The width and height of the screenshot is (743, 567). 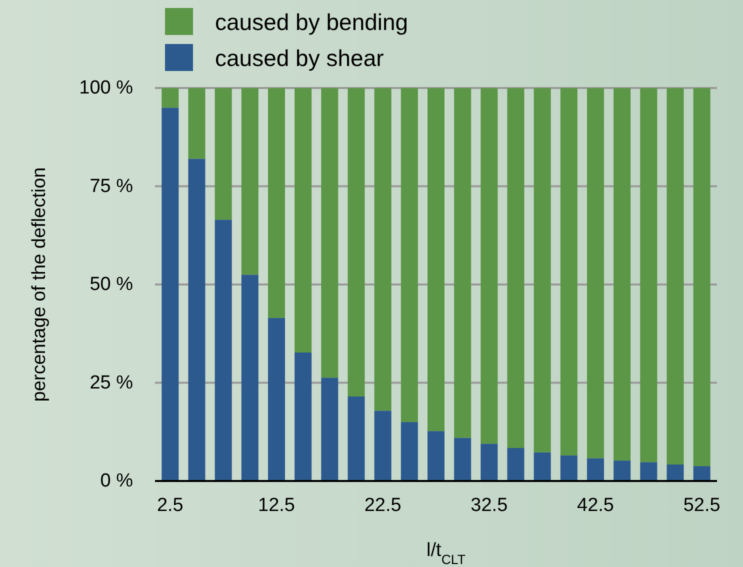 What do you see at coordinates (489, 505) in the screenshot?
I see `x-tick-label: 32.5` at bounding box center [489, 505].